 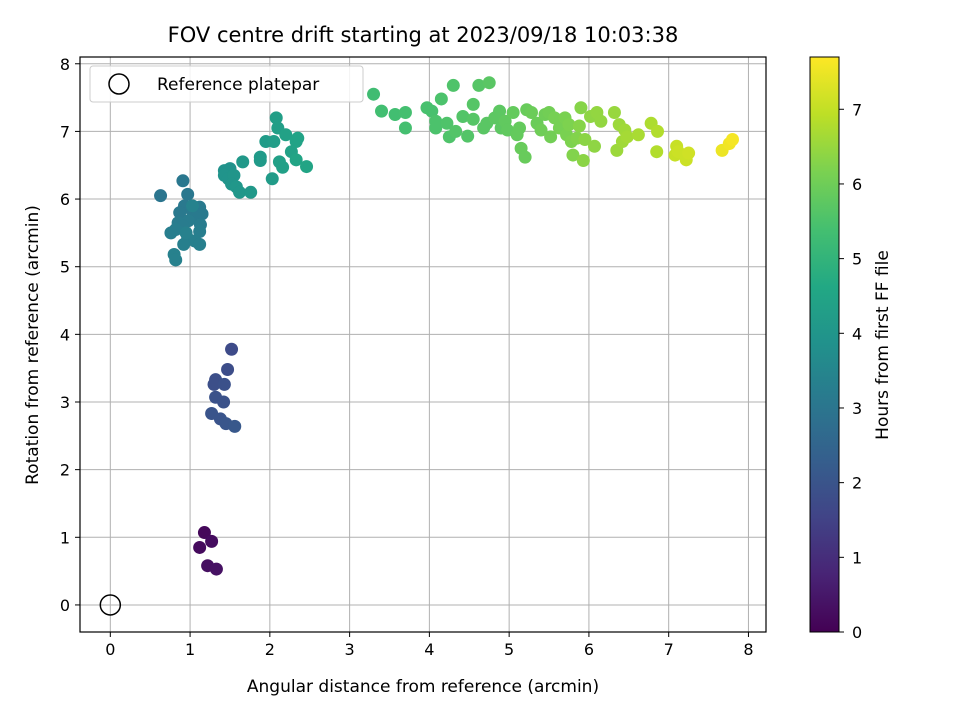 I want to click on y-tick-label: 3, so click(x=65, y=402).